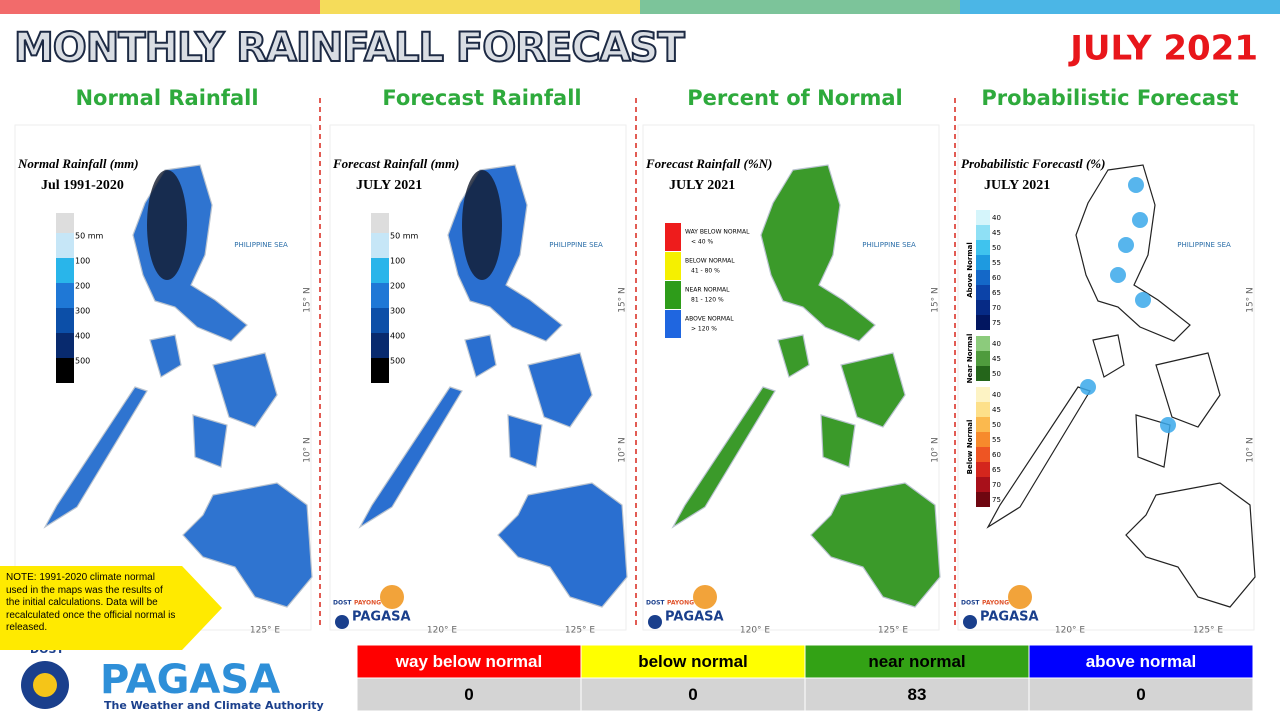 The width and height of the screenshot is (1280, 720). I want to click on legend-group-name: Below Normal, so click(970, 447).